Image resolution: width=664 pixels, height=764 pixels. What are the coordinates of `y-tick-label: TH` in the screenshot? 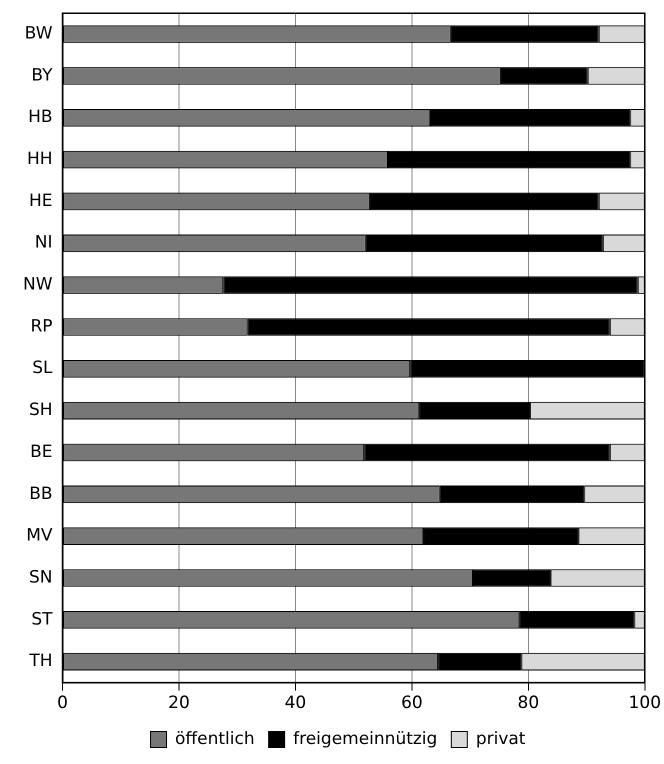 It's located at (40, 661).